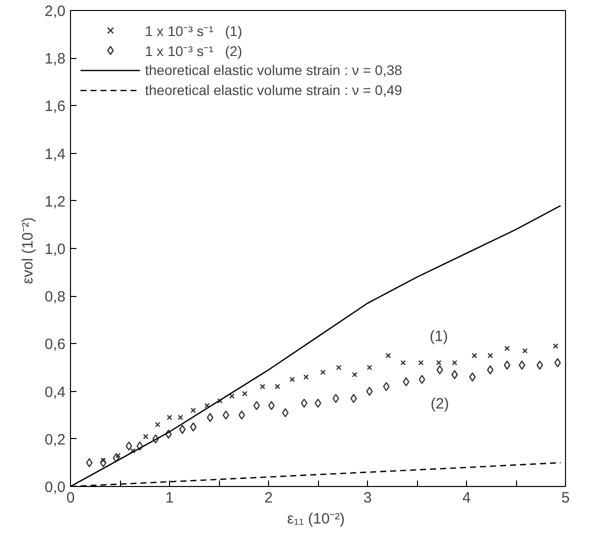 This screenshot has width=592, height=536. I want to click on y-tick-label: 1,0, so click(55, 249).